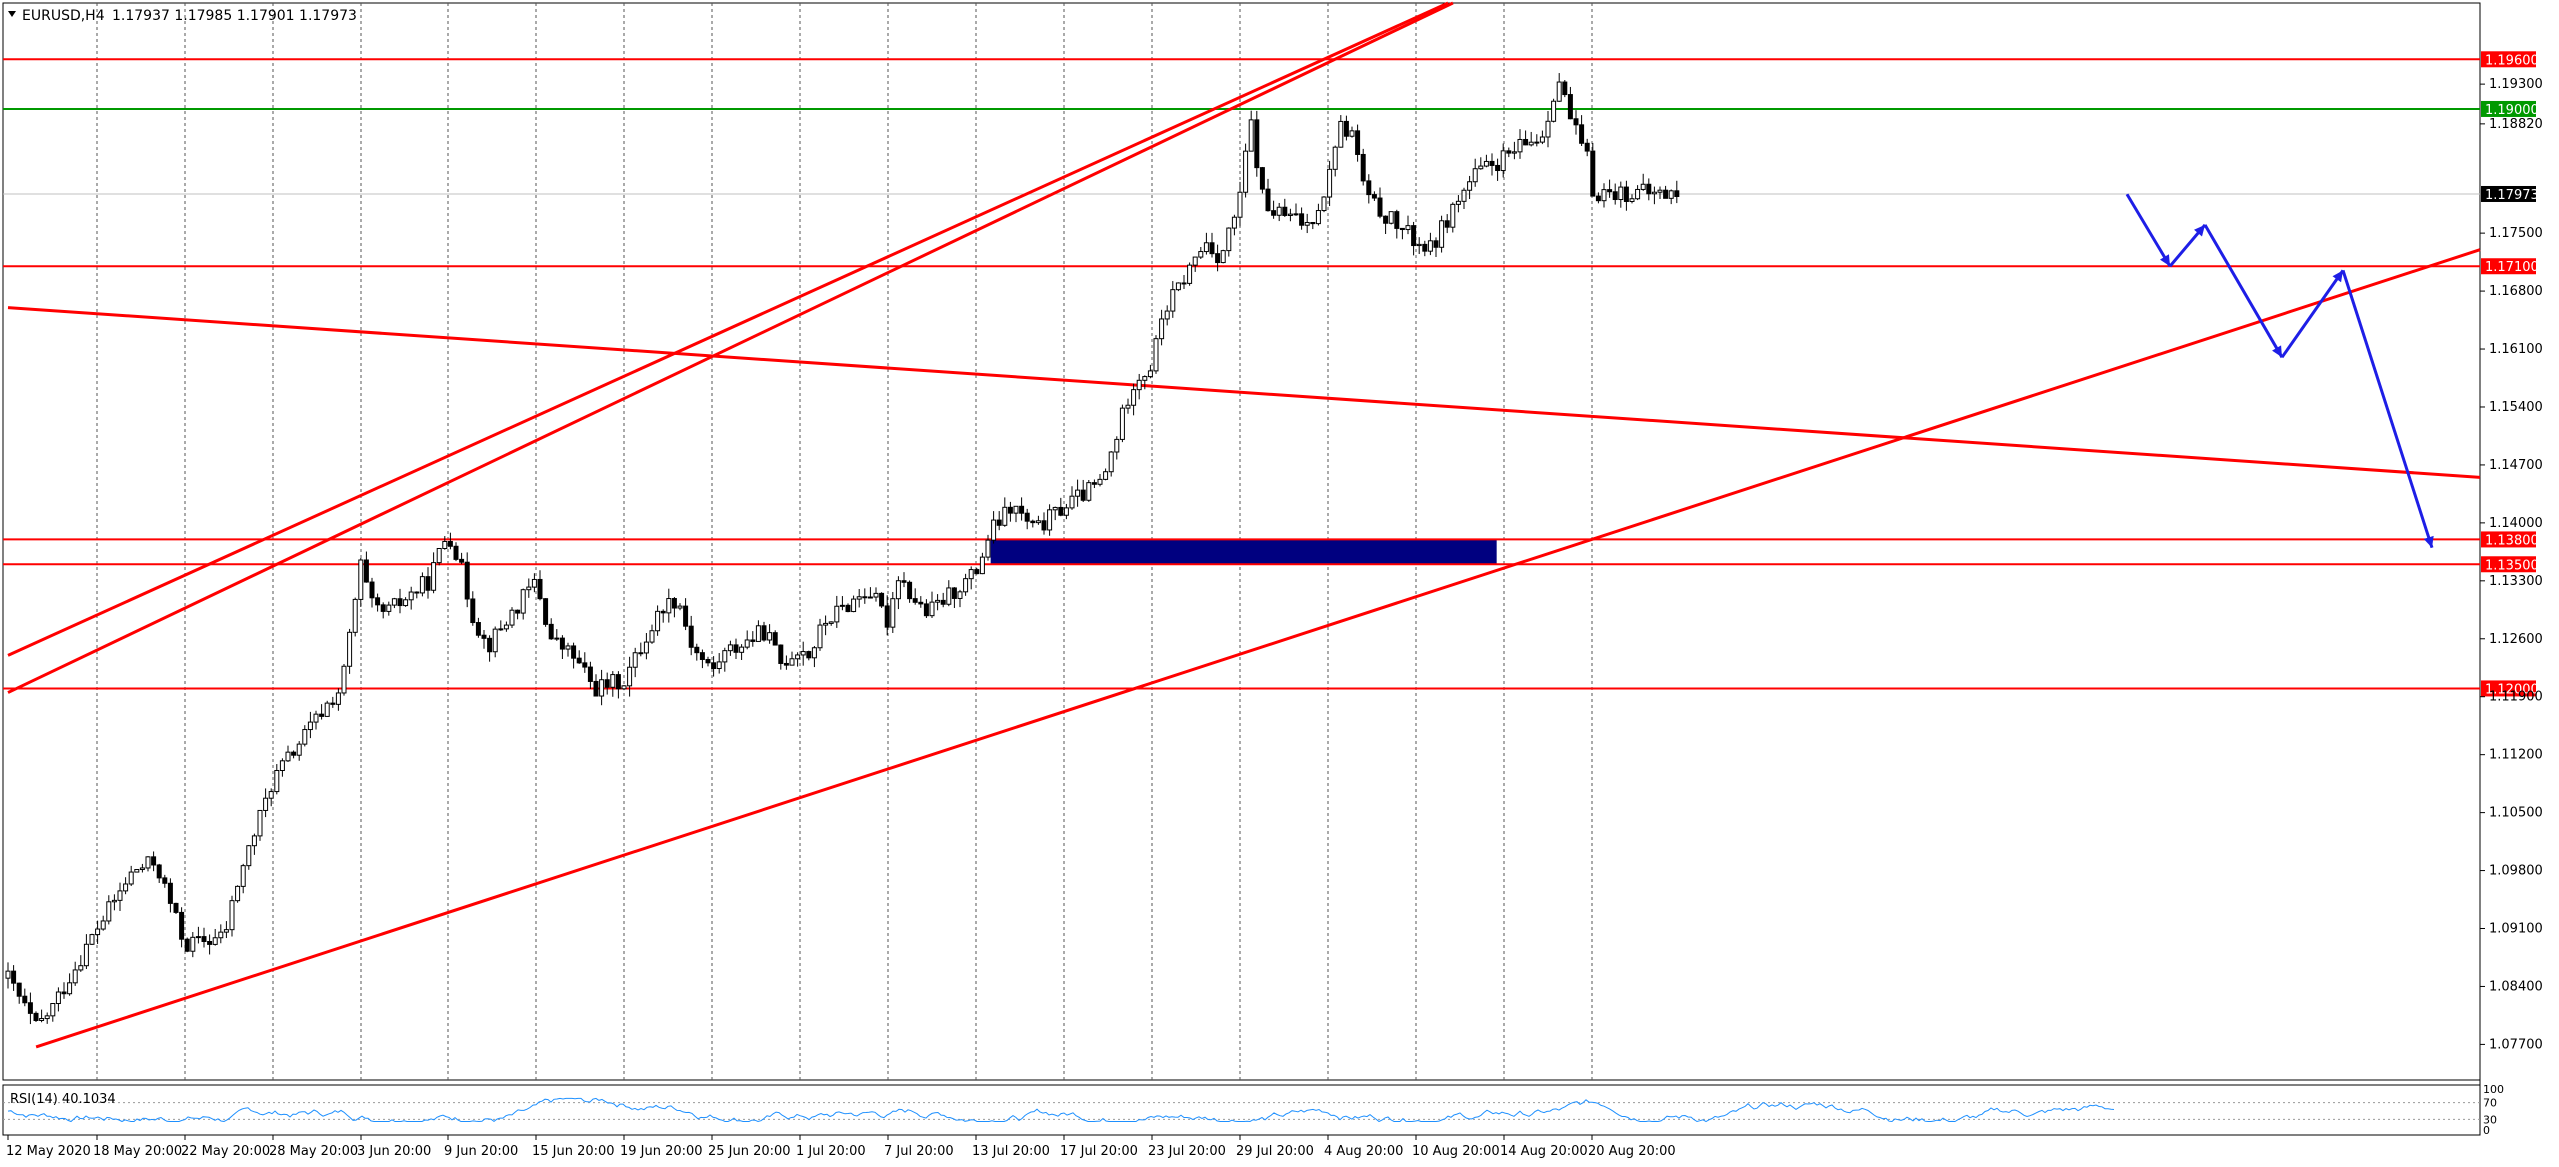 Image resolution: width=2559 pixels, height=1167 pixels. Describe the element at coordinates (2516, 755) in the screenshot. I see `y-tick-label: 1.11200` at that location.